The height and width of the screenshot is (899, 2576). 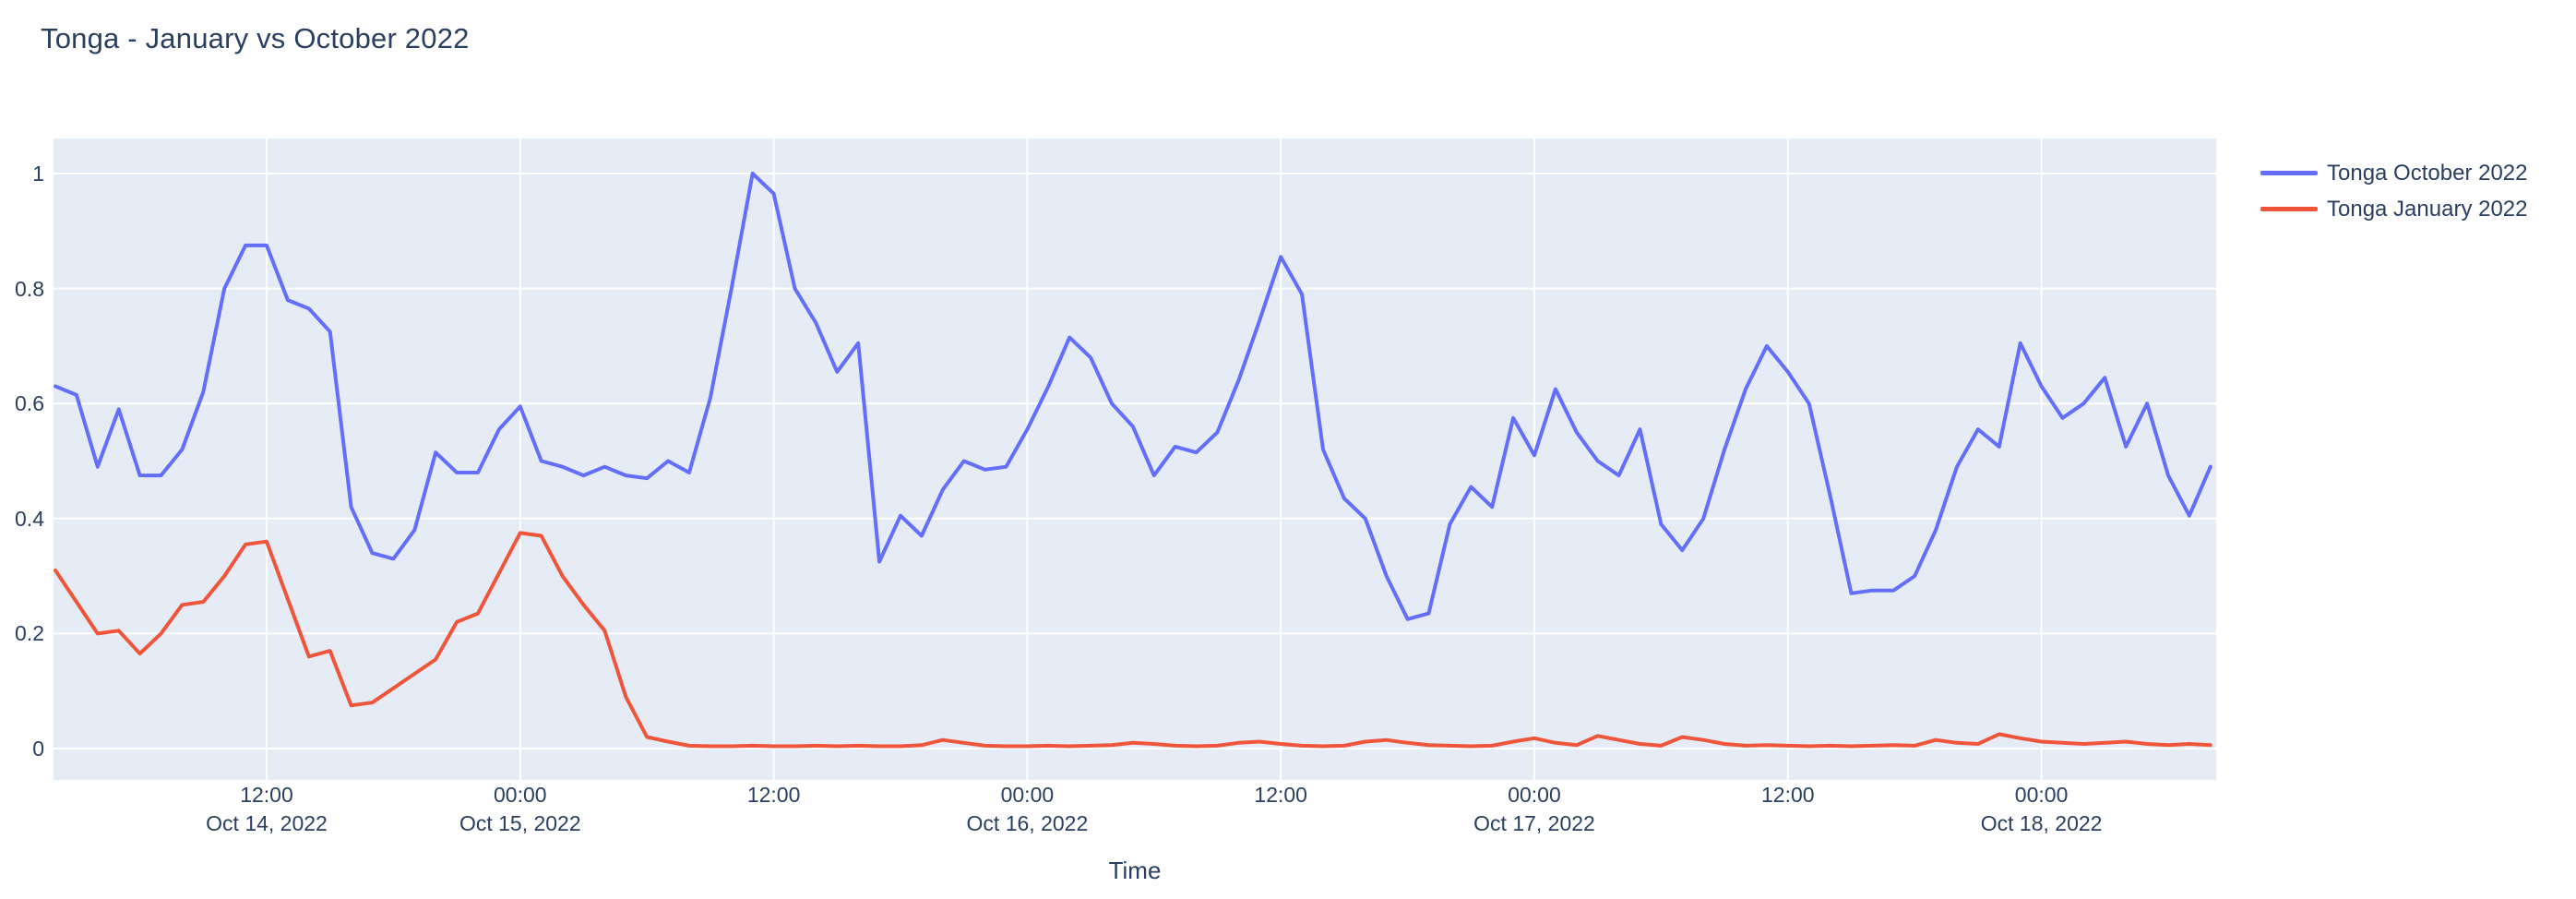 I want to click on y-axis-tick-label: 0.6, so click(x=29, y=403).